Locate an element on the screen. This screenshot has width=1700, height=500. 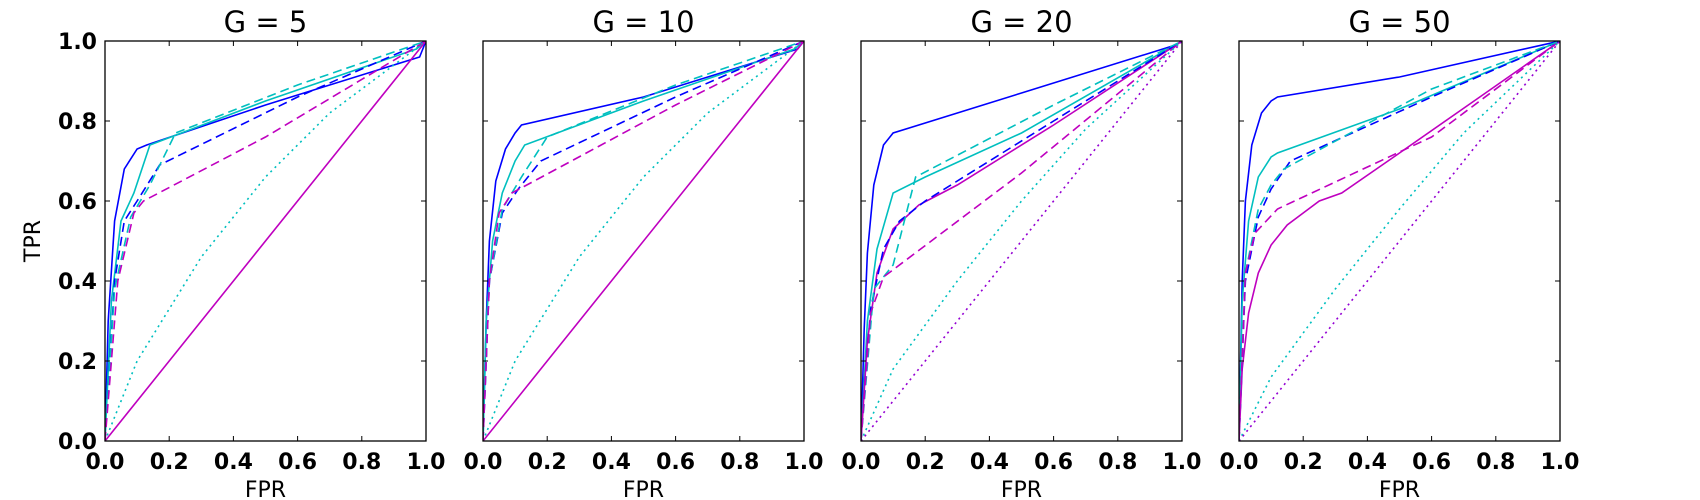
y-tick-label: 0.8 is located at coordinates (77, 122).